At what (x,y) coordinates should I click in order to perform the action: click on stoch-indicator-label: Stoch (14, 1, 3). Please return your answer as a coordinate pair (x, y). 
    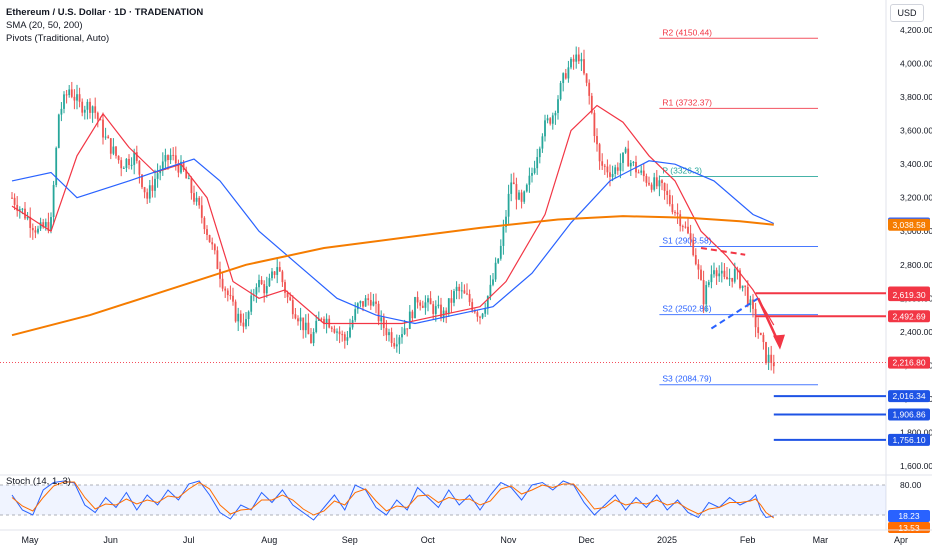
    Looking at the image, I should click on (38, 481).